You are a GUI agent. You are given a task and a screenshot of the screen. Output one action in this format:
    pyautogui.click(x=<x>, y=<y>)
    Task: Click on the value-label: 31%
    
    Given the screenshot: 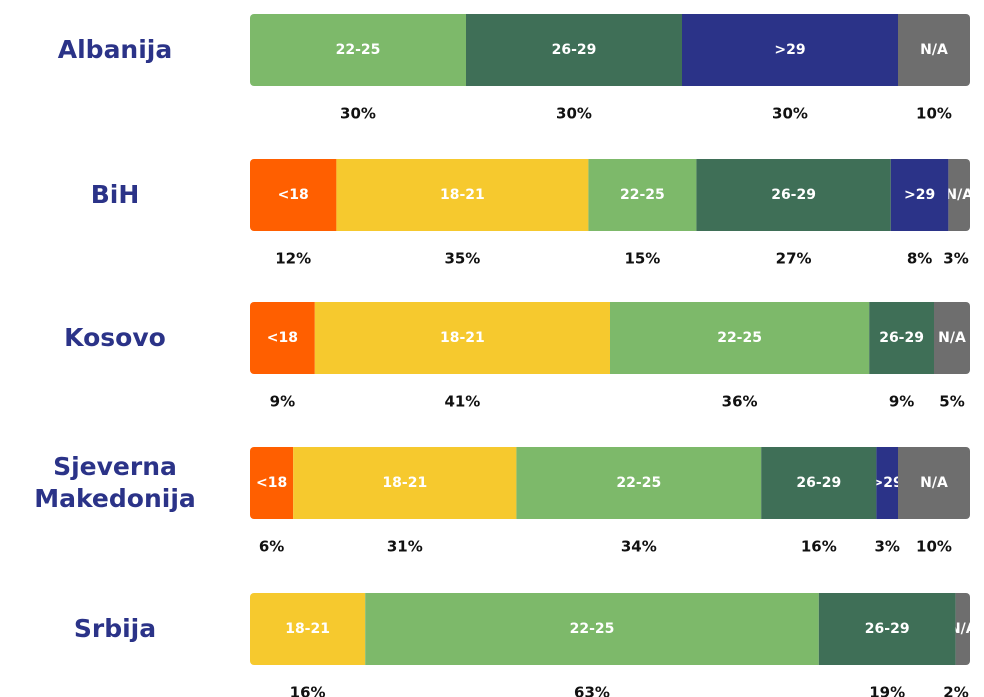 What is the action you would take?
    pyautogui.click(x=405, y=547)
    